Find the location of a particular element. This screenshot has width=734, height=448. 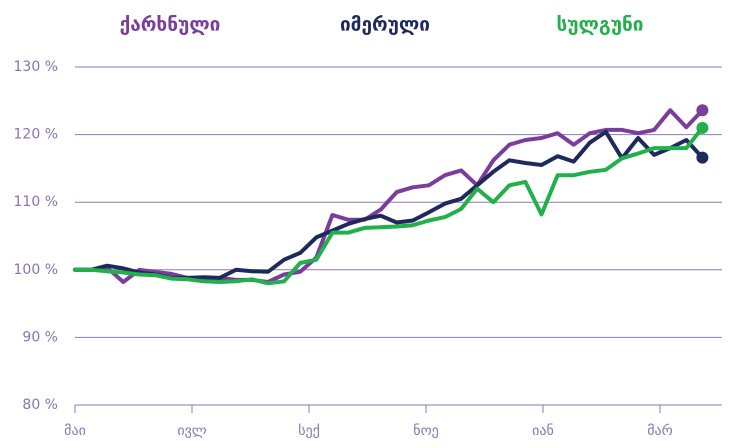

y-tick-label: 110 % is located at coordinates (36, 202).